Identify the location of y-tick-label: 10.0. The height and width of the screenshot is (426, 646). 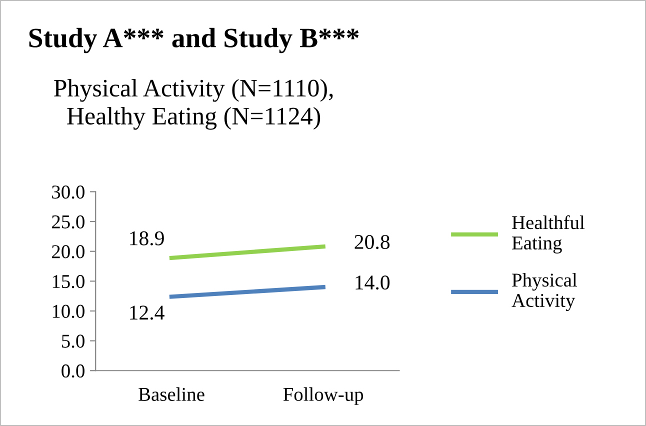
(68, 311).